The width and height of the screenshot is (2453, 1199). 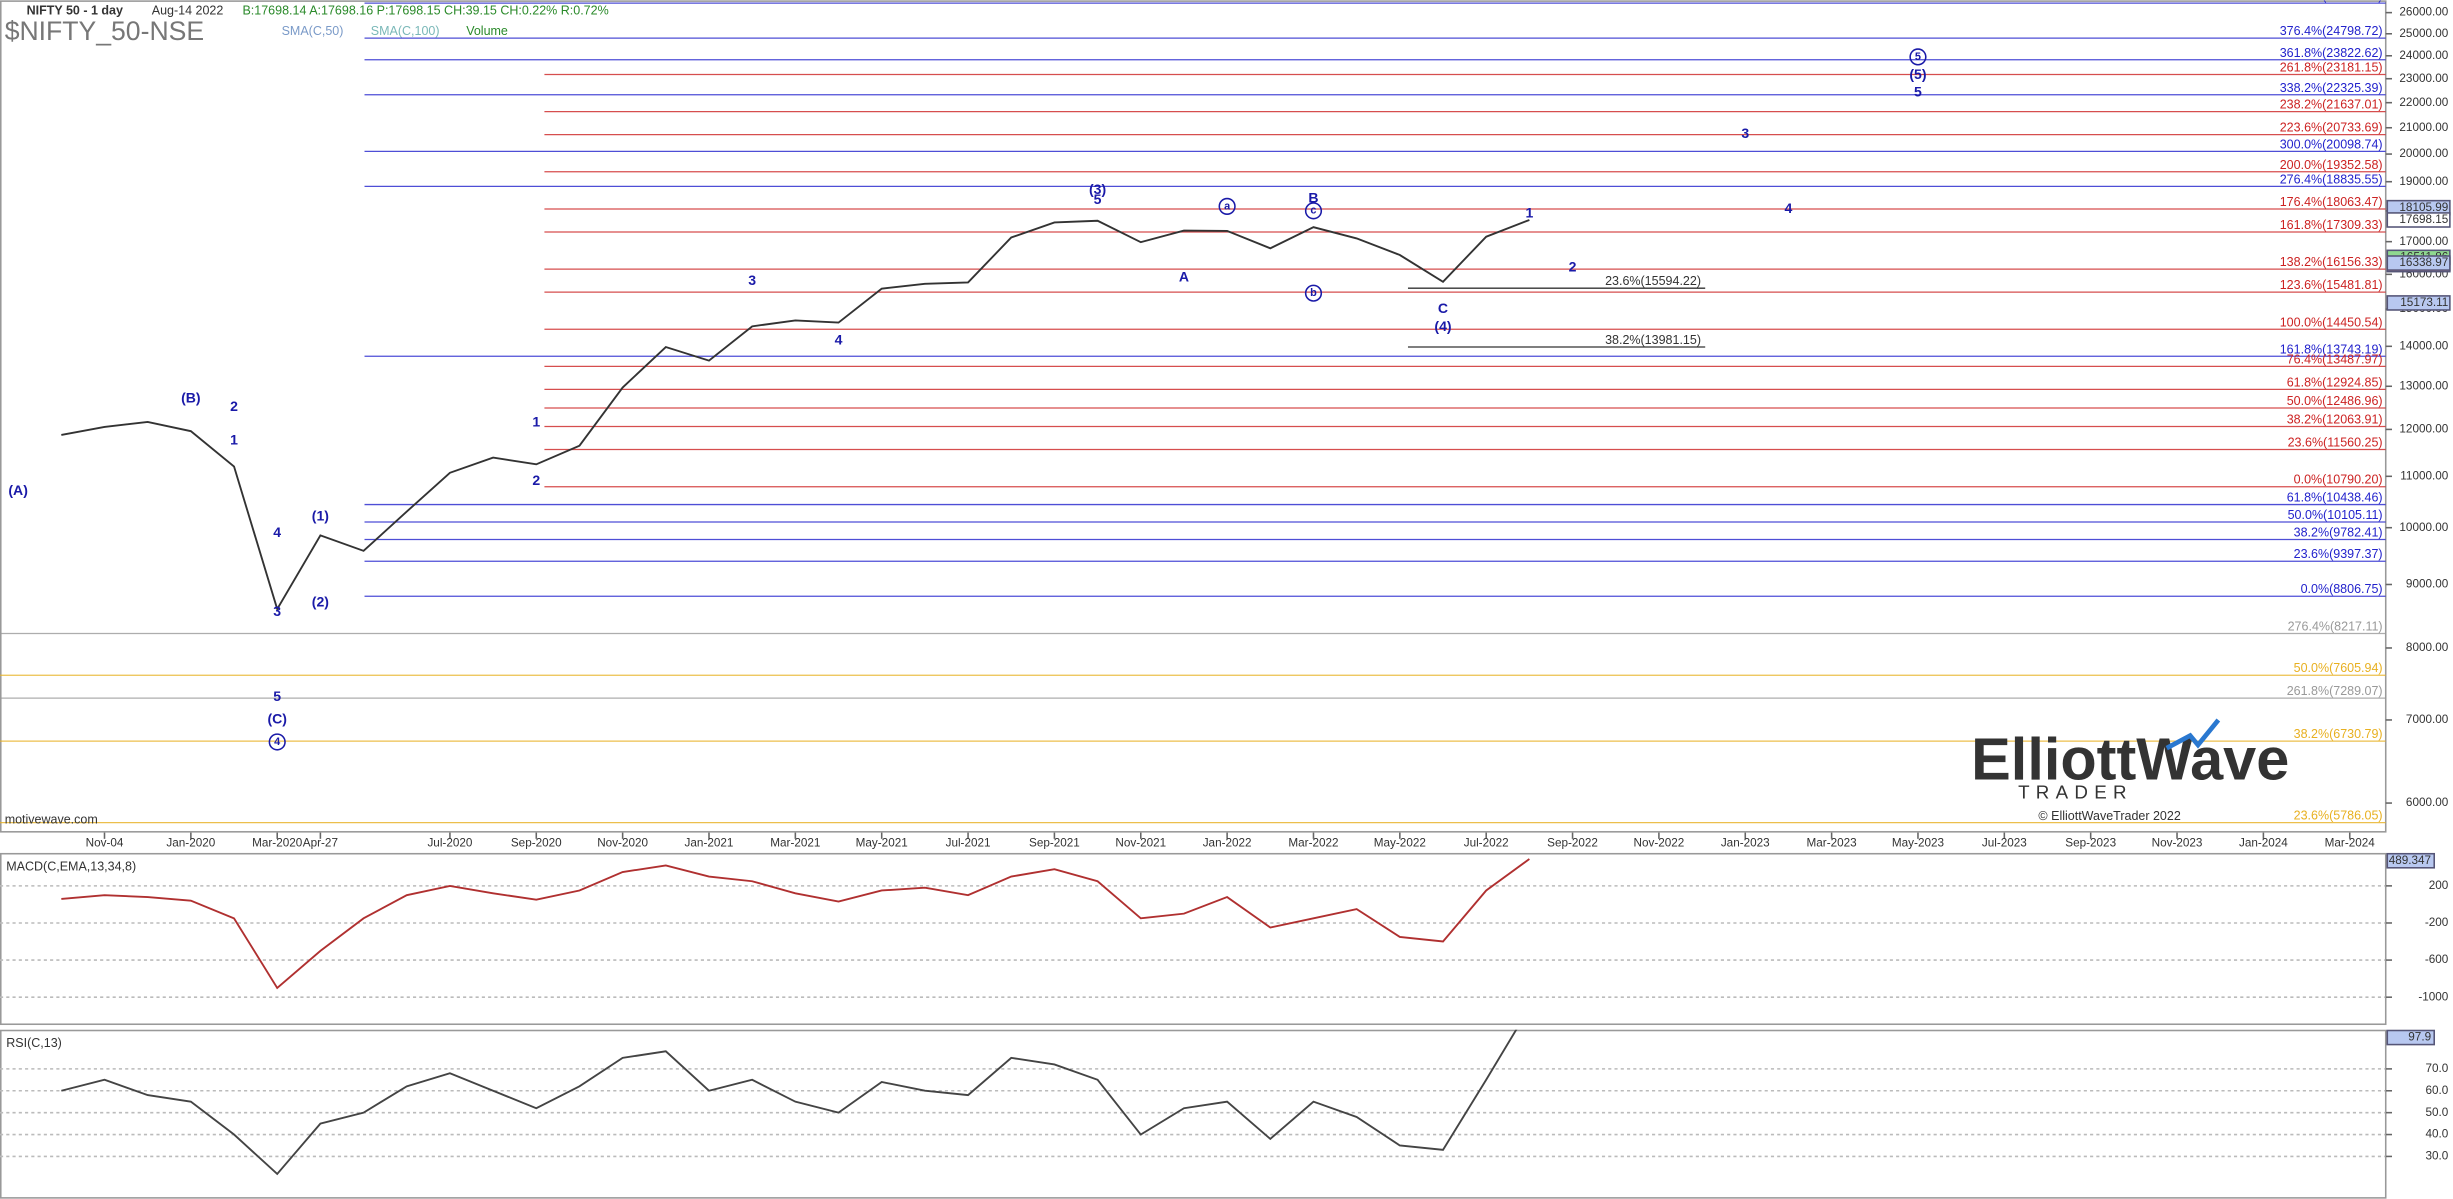 I want to click on fib-label: 38.2%(9782.41), so click(x=2338, y=533).